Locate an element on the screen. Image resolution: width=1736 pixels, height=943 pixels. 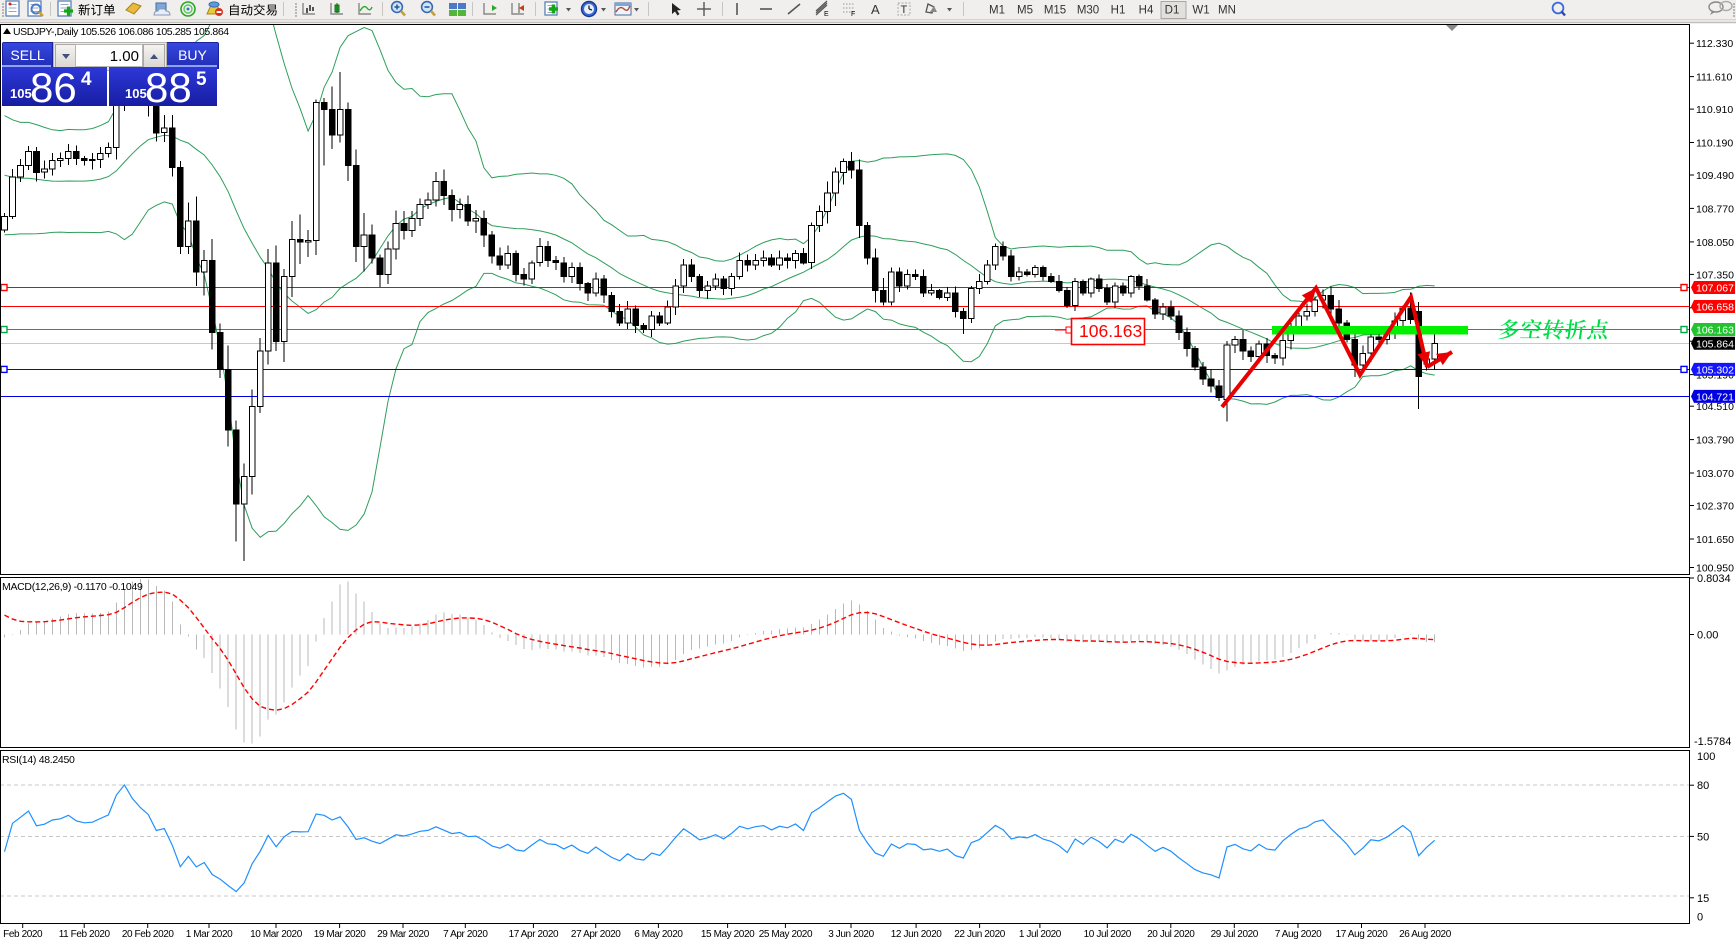
svg-text: 19 Mar 2020 is located at coordinates (340, 934).